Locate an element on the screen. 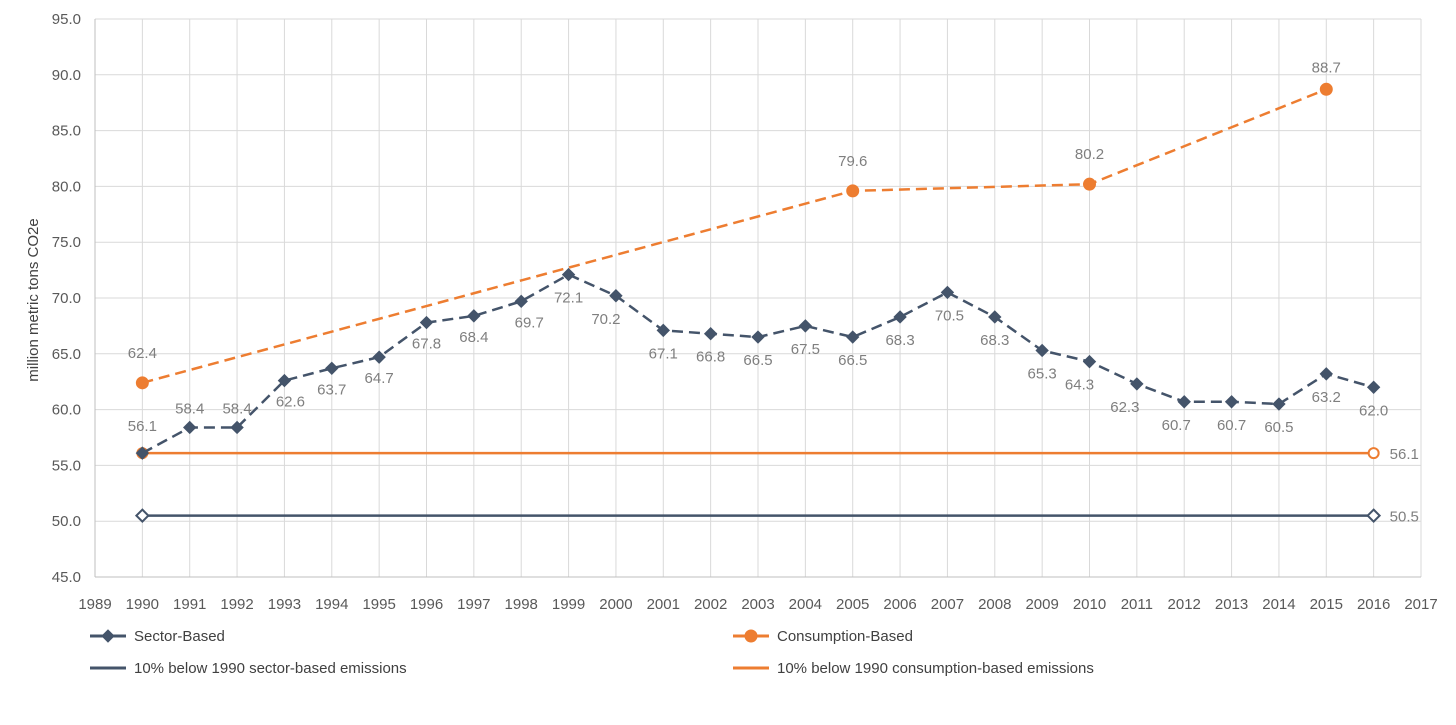  legend-label: Consumption-Based is located at coordinates (845, 636).